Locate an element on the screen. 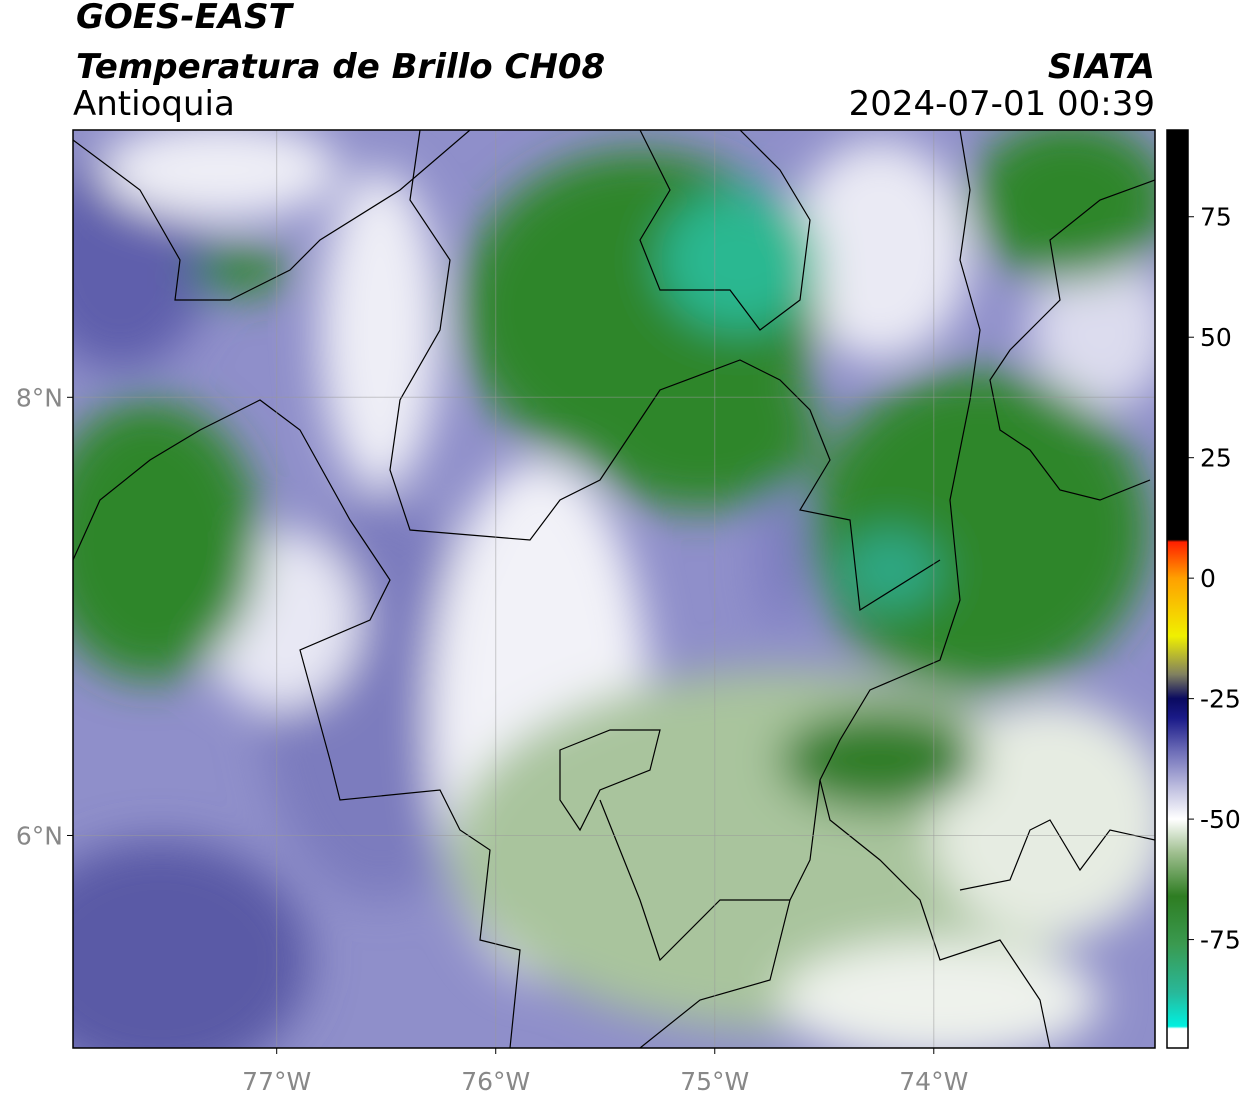 The image size is (1252, 1099). x-tick-label: 76°W is located at coordinates (495, 1081).